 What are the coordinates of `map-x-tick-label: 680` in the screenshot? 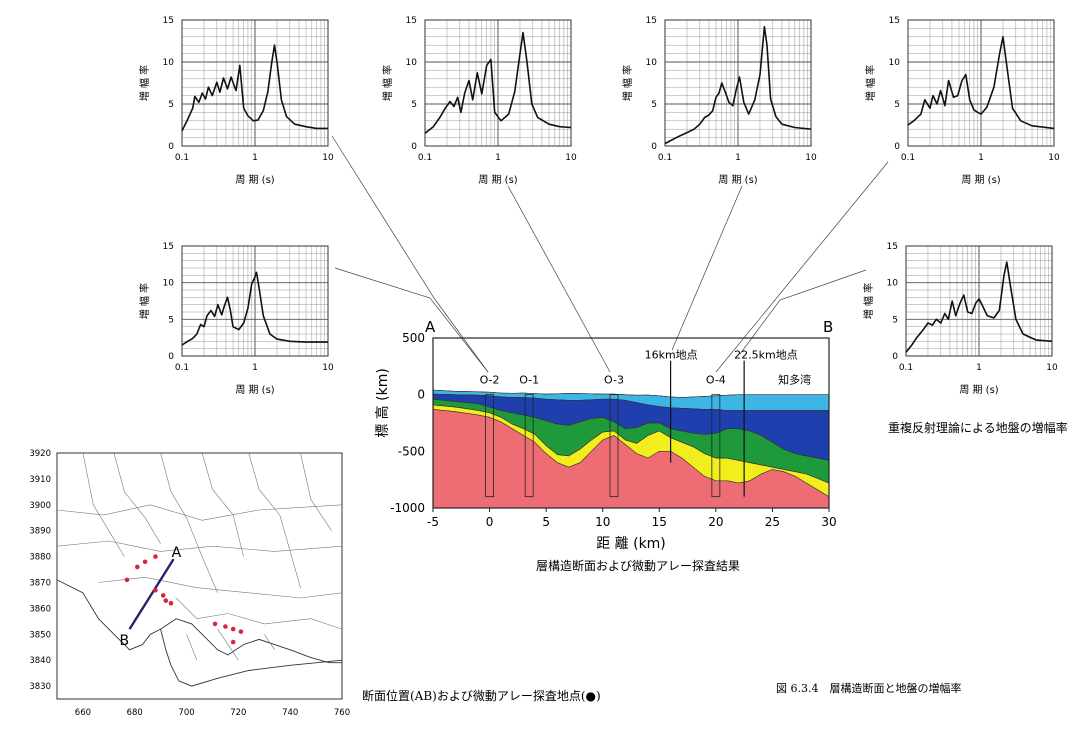 It's located at (135, 713).